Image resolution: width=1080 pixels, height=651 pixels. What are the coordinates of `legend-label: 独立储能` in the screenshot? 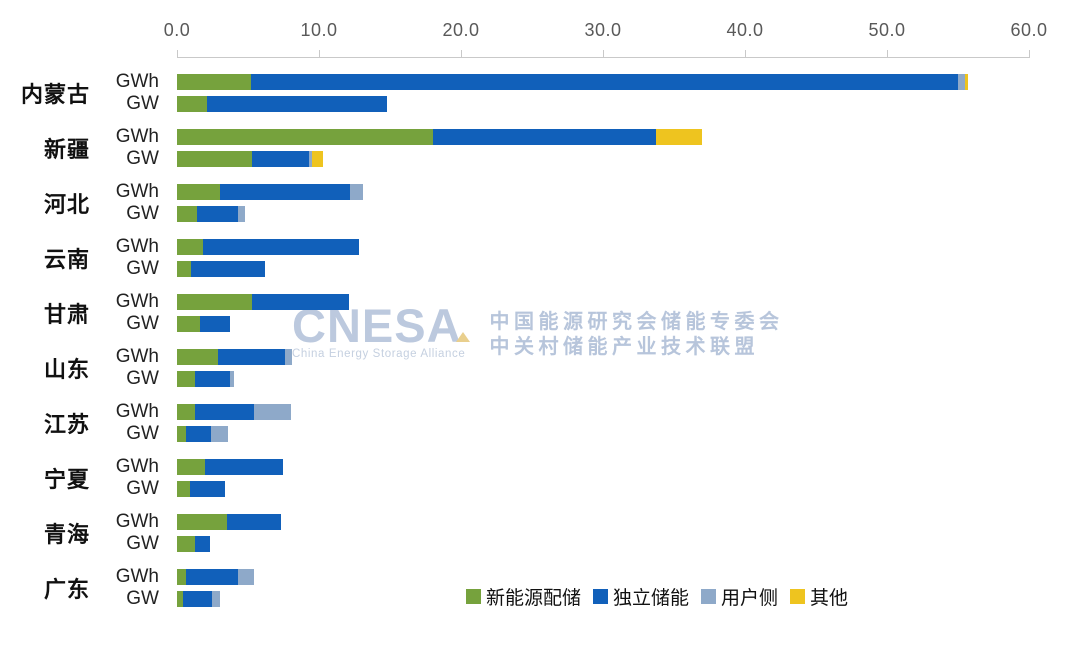 It's located at (651, 598).